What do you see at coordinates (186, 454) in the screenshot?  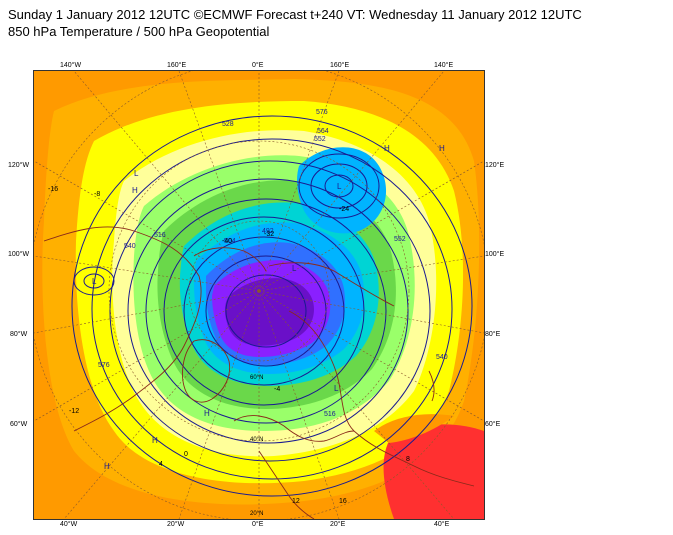 I see `temperature-label: 0` at bounding box center [186, 454].